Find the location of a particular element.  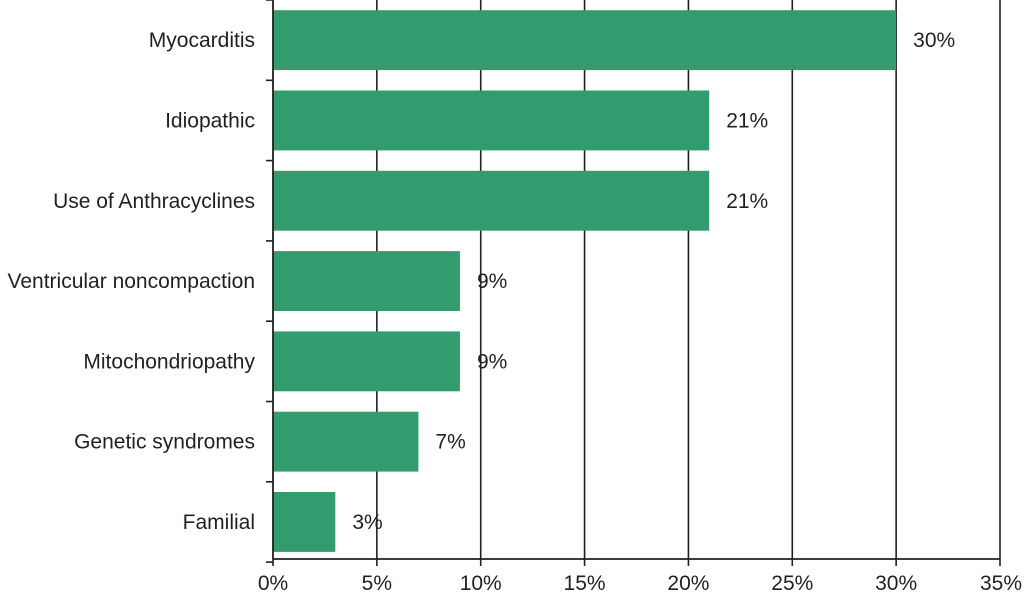

value-label: 3% is located at coordinates (367, 522).